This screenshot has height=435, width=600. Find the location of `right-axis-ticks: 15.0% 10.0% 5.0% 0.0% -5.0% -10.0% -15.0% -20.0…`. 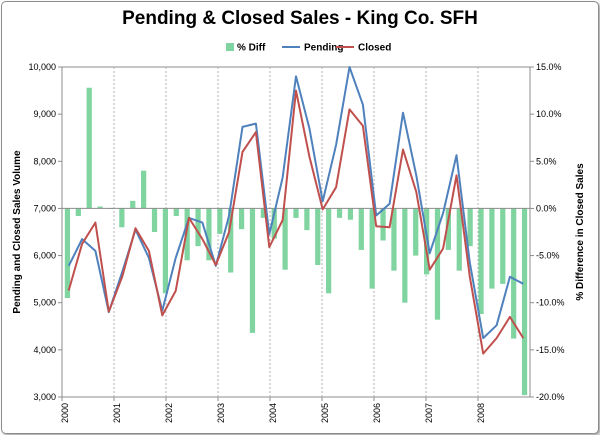

right-axis-ticks: 15.0% 10.0% 5.0% 0.0% -5.0% -10.0% -15.0% -20.0… is located at coordinates (547, 232).